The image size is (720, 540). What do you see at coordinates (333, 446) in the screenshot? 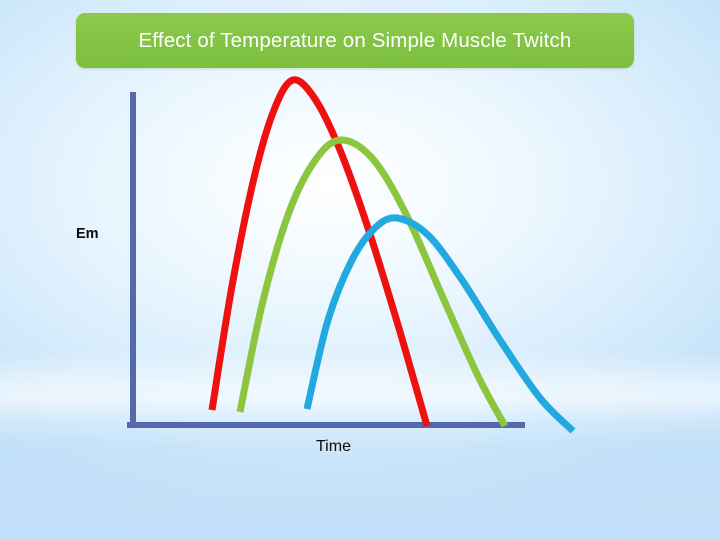
I see `x-axis-label: Time` at bounding box center [333, 446].